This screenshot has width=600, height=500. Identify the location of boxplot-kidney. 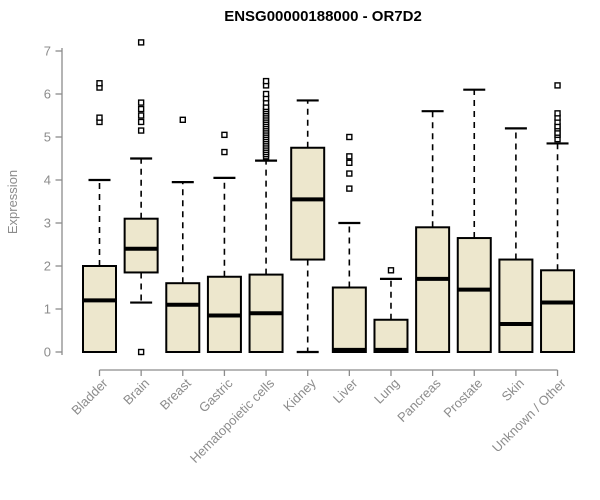
(308, 226).